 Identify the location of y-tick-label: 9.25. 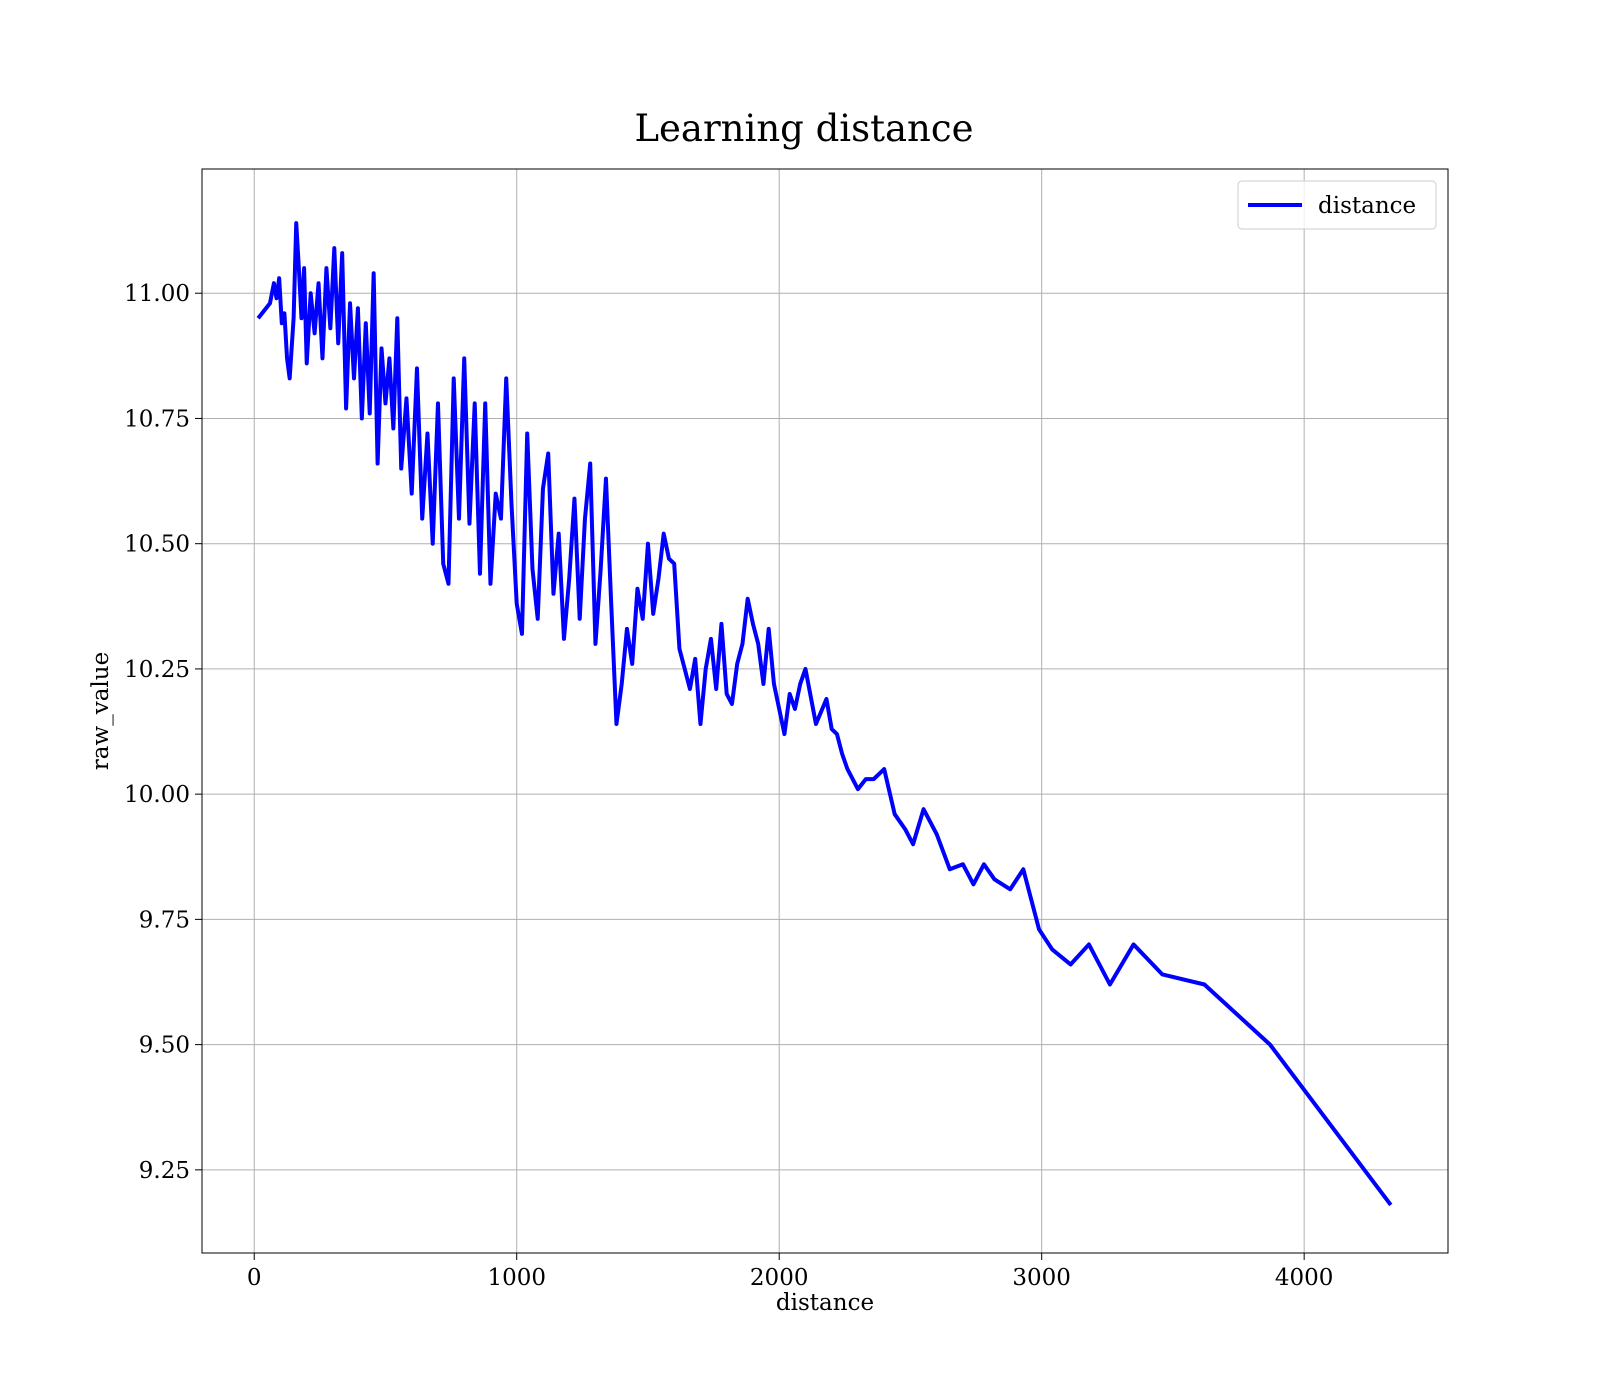
(164, 1171).